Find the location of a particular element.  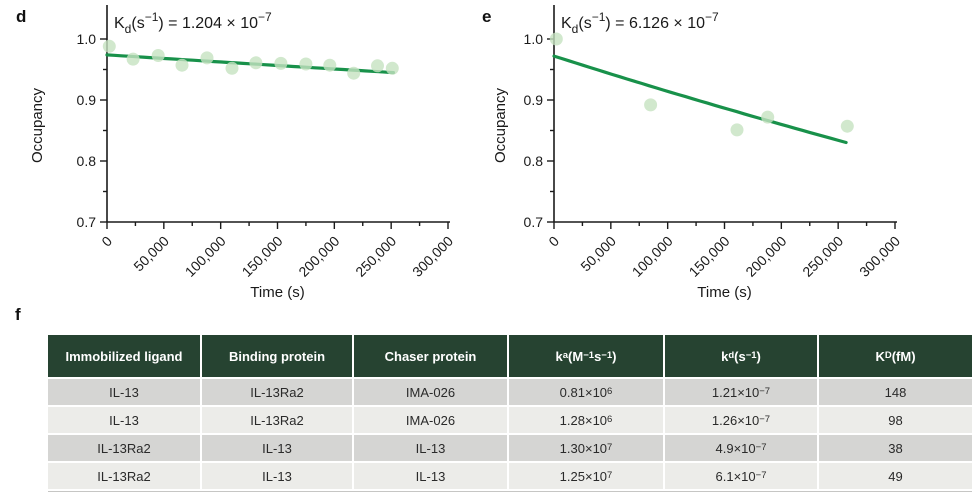

table-header-cell: Chaser protein is located at coordinates (430, 356).